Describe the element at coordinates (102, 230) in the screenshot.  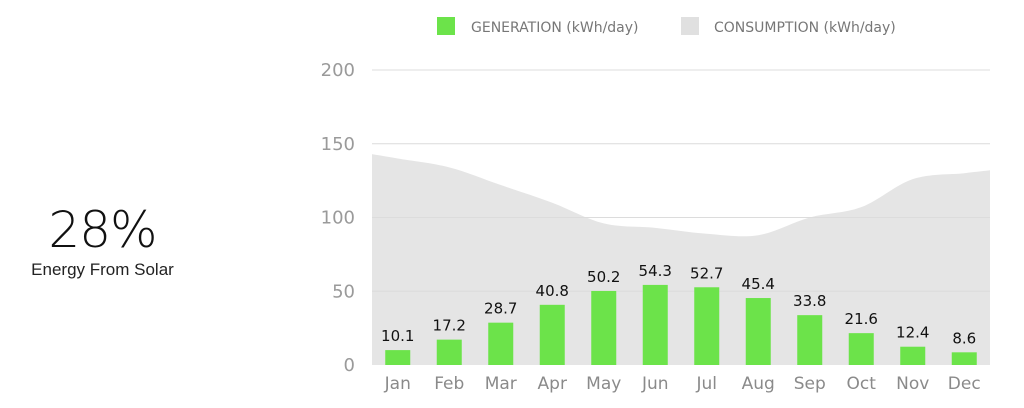
I see `solar-percentage: 28%` at that location.